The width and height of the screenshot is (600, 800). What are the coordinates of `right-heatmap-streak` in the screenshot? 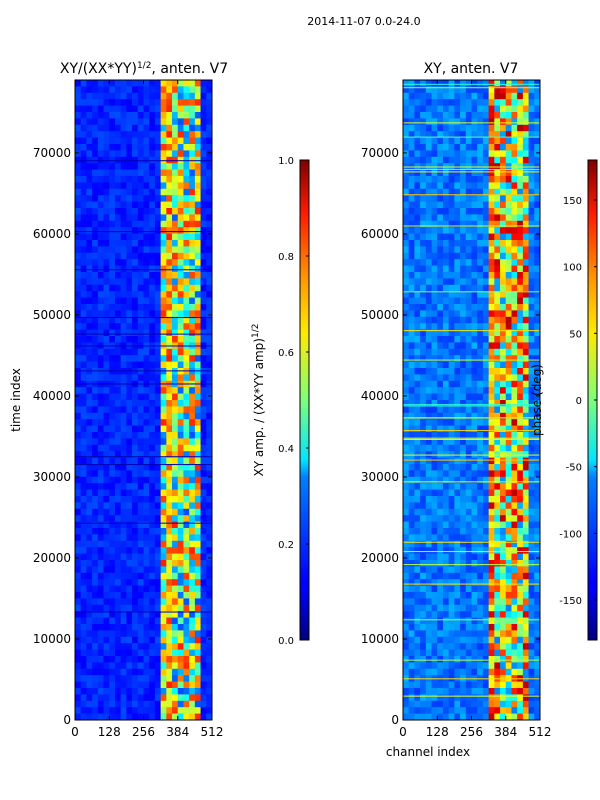 It's located at (471, 584).